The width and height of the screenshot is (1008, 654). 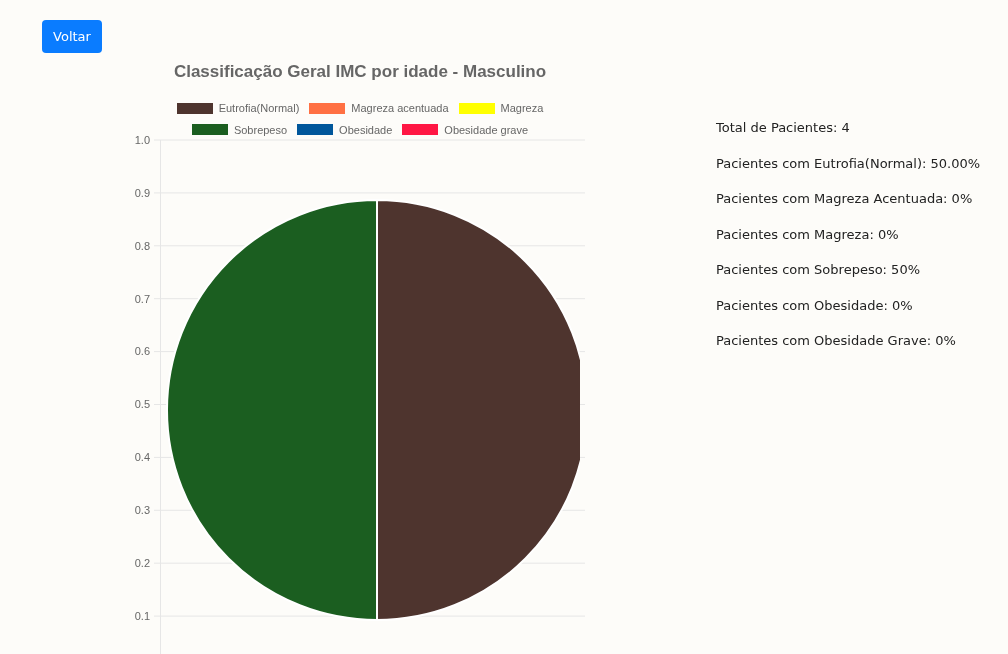 I want to click on legend-label: Sobrepeso, so click(x=260, y=130).